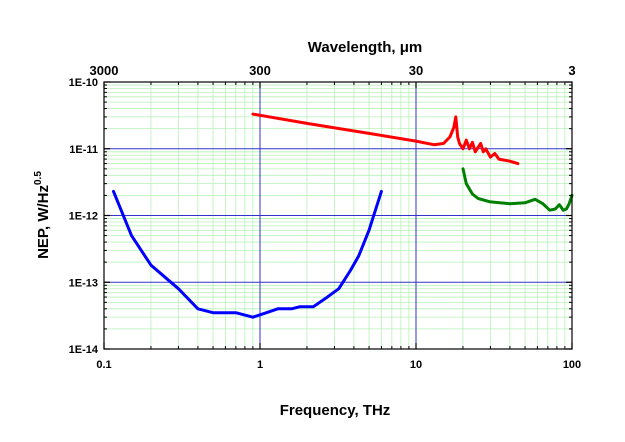 This screenshot has height=442, width=625. I want to click on x-tick-label: 100, so click(572, 365).